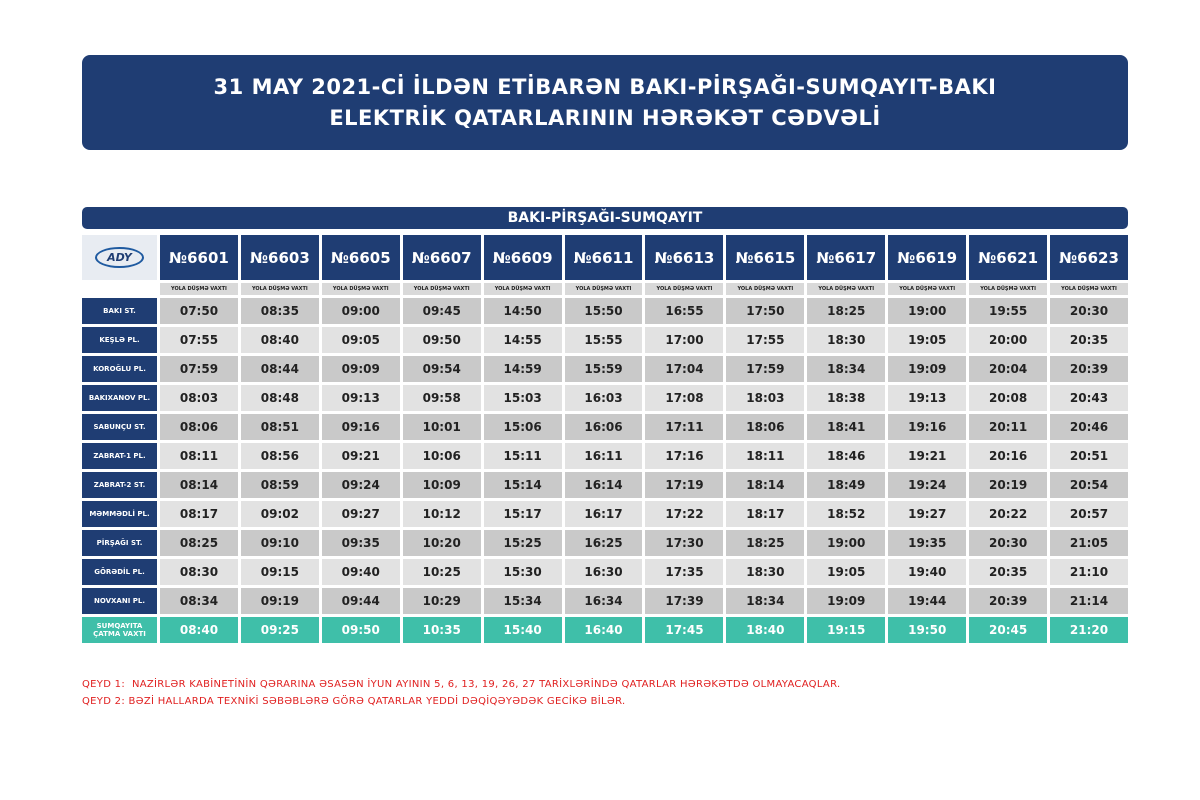 This screenshot has height=800, width=1200. I want to click on time-cell: 18:34, so click(846, 369).